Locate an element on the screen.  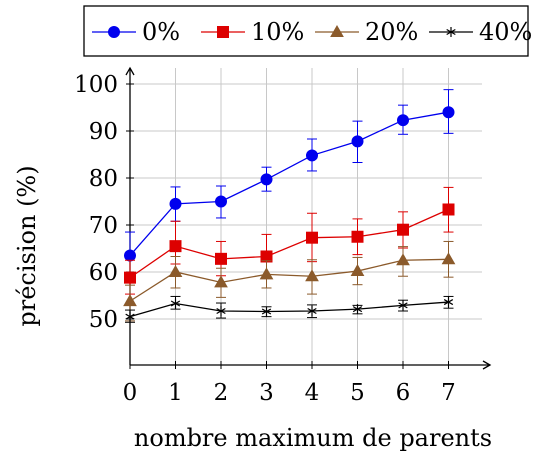
y-tick-label: 60 is located at coordinates (103, 273).